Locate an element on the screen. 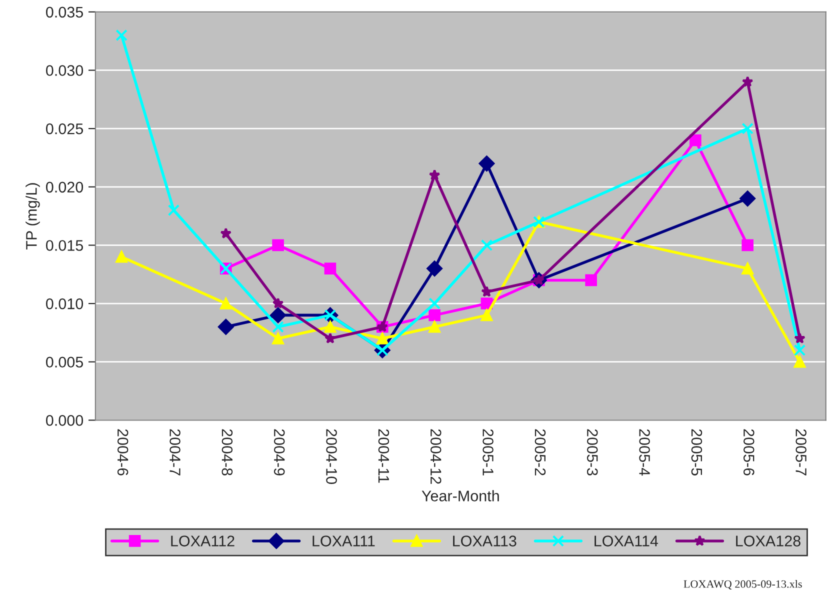 This screenshot has width=830, height=596. legend-label: LOXA128 is located at coordinates (768, 541).